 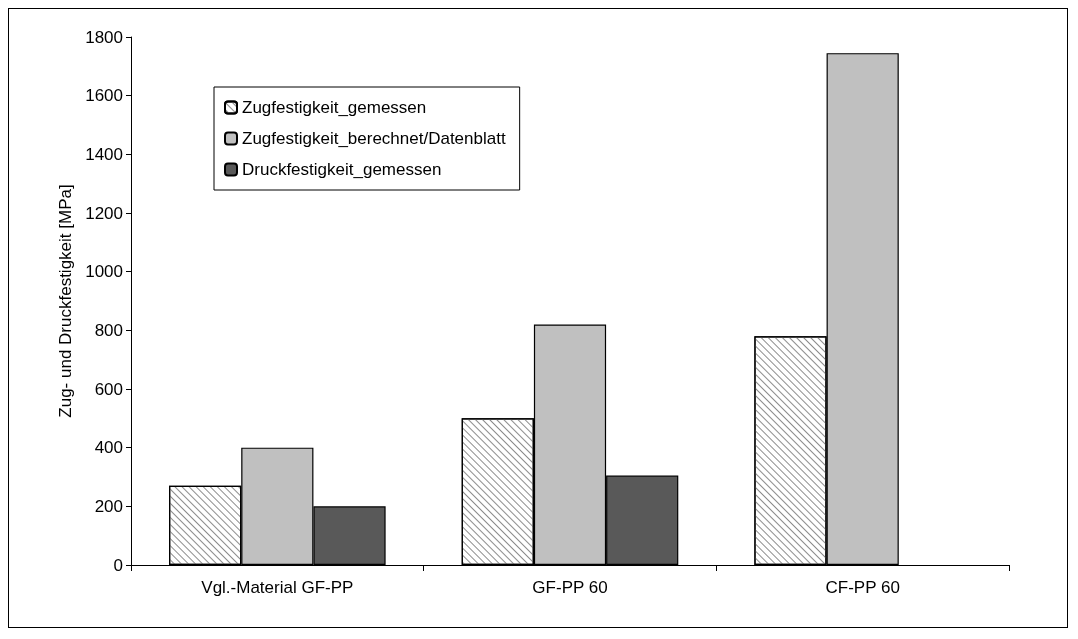 What do you see at coordinates (570, 587) in the screenshot?
I see `x-tick-label: GF-PP 60` at bounding box center [570, 587].